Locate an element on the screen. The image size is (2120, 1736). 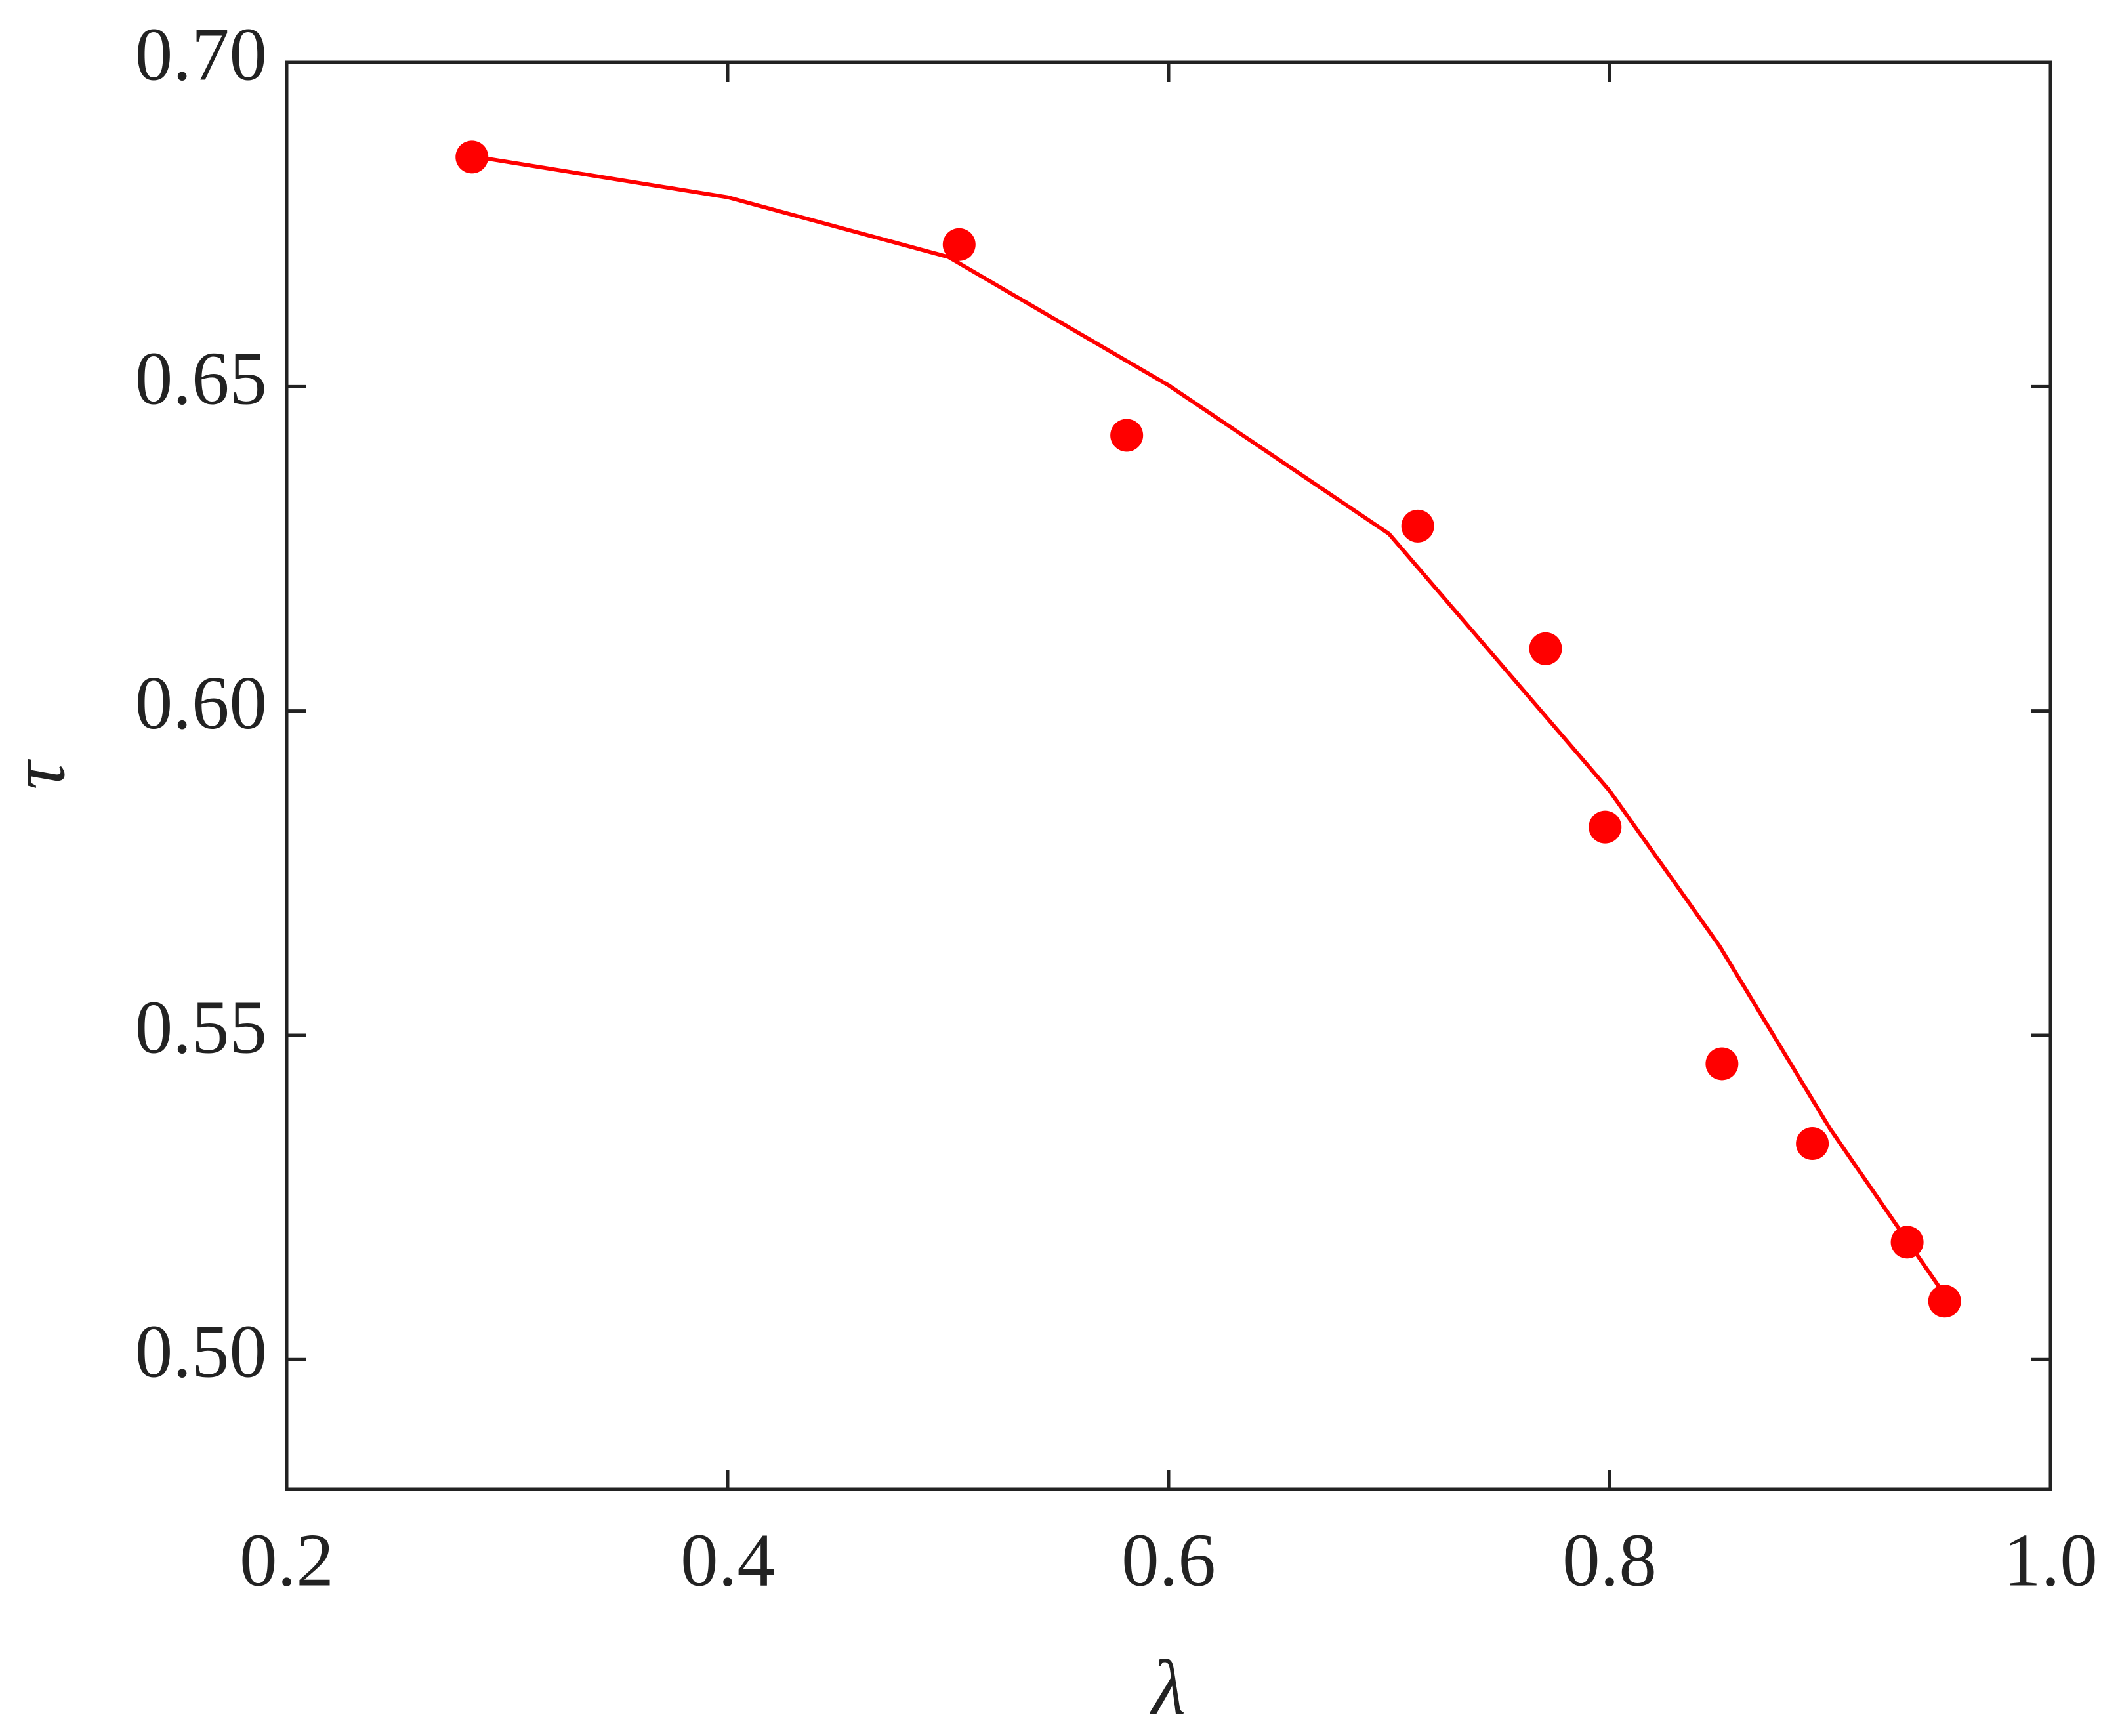
y-tick-label: 0.55 is located at coordinates (201, 1027).